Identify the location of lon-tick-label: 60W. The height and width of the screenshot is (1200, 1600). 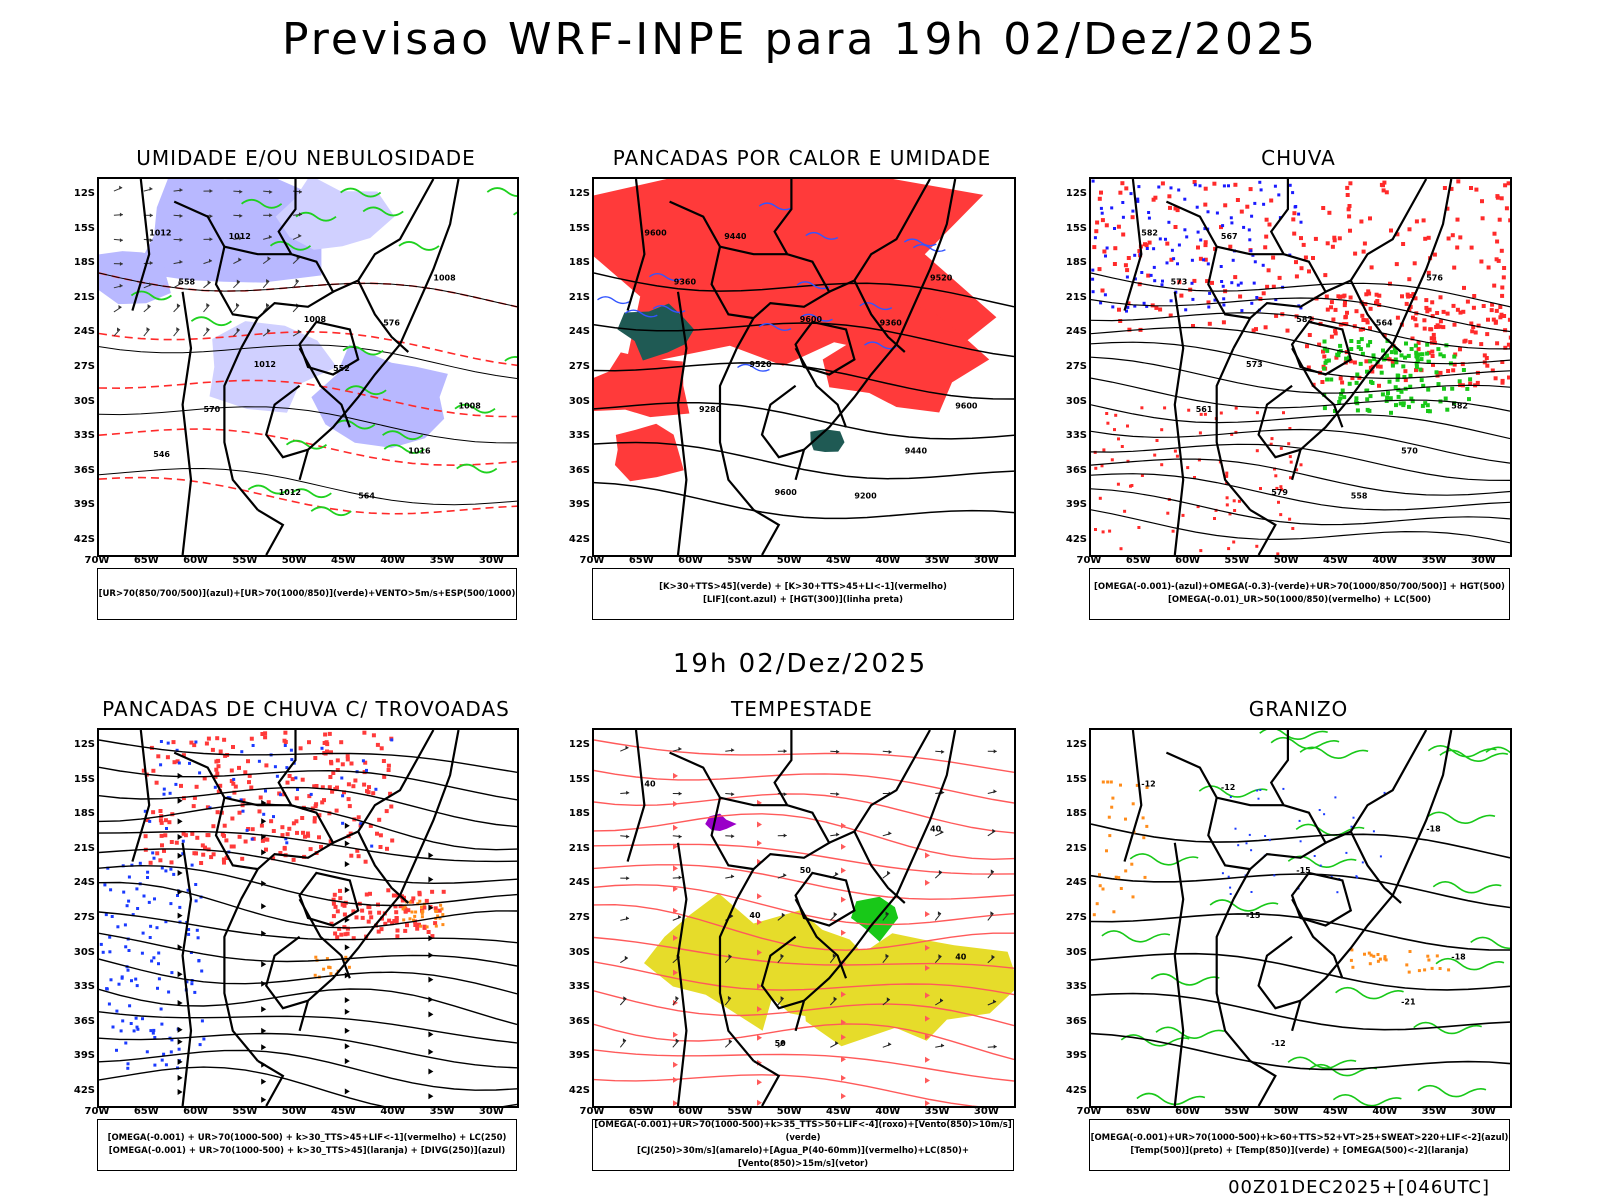
(691, 1111).